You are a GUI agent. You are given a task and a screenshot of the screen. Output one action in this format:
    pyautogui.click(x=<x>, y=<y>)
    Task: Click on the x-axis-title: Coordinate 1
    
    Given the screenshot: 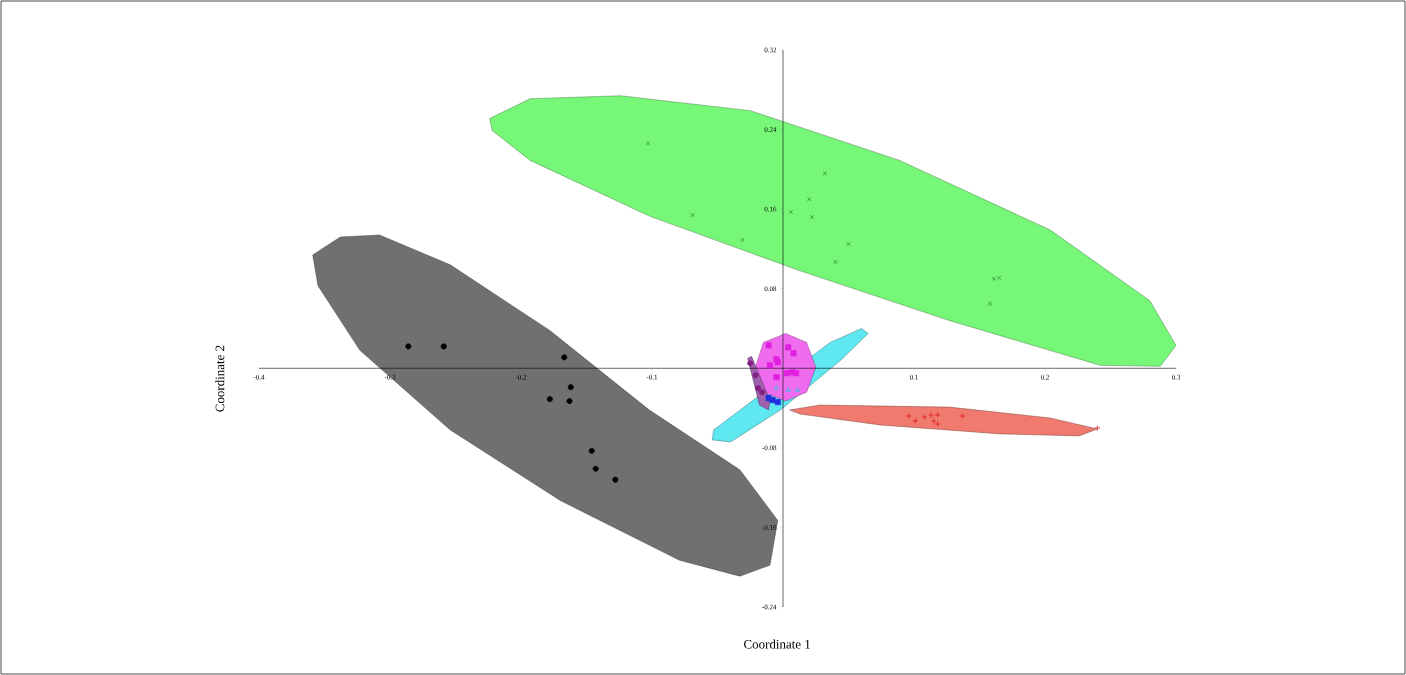 What is the action you would take?
    pyautogui.click(x=777, y=644)
    